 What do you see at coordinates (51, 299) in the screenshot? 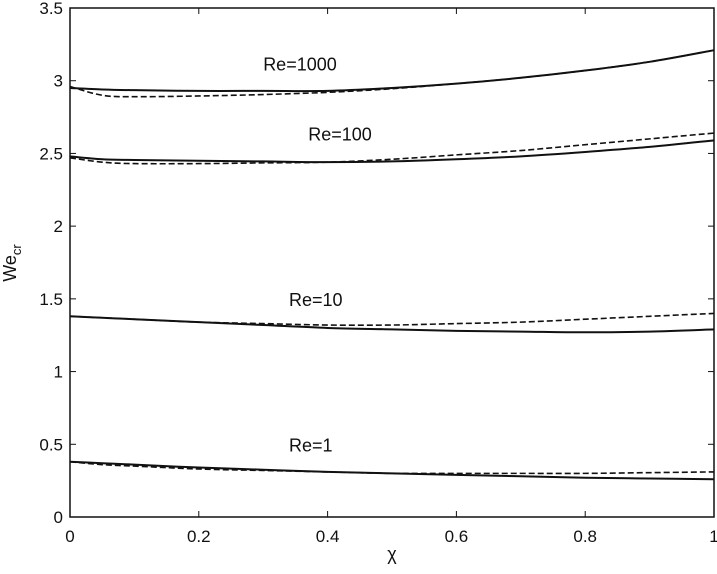
I see `y-tick-label: 1.5` at bounding box center [51, 299].